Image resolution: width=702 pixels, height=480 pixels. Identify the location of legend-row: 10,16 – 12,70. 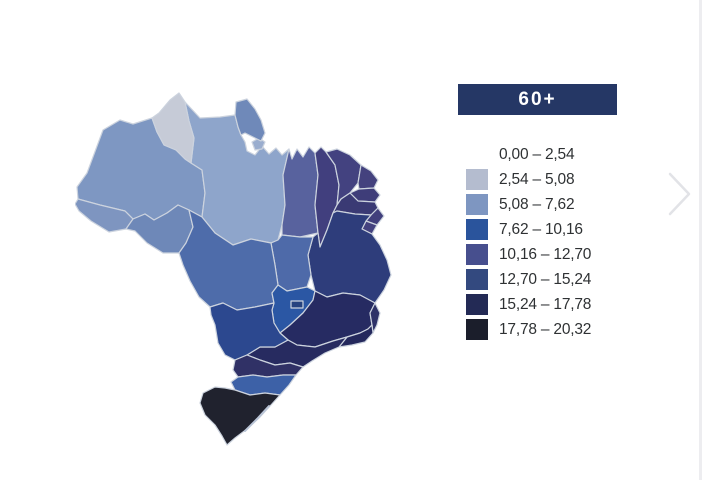
(528, 254).